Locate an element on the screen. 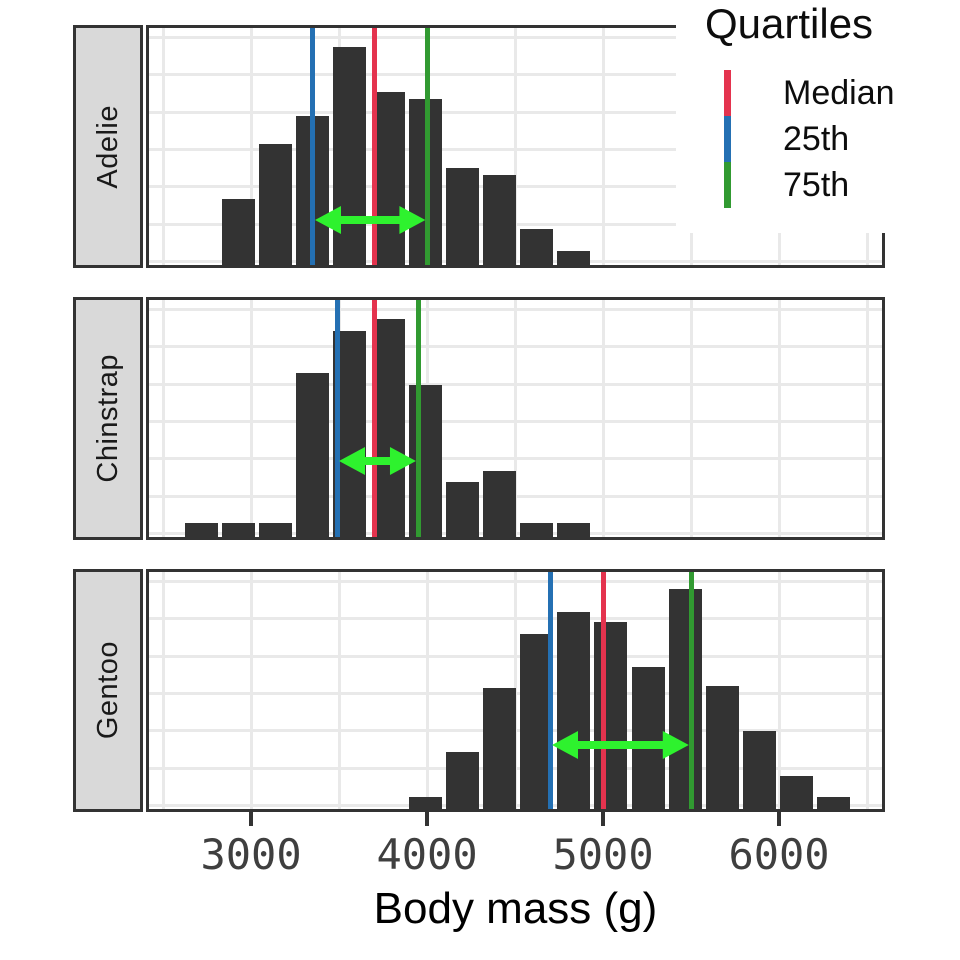 Image resolution: width=960 pixels, height=960 pixels. x-tick-label: 3000 is located at coordinates (251, 854).